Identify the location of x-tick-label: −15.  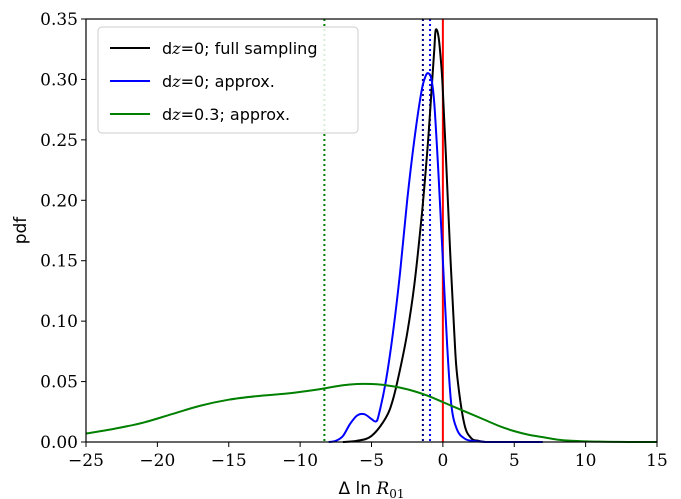
(229, 461).